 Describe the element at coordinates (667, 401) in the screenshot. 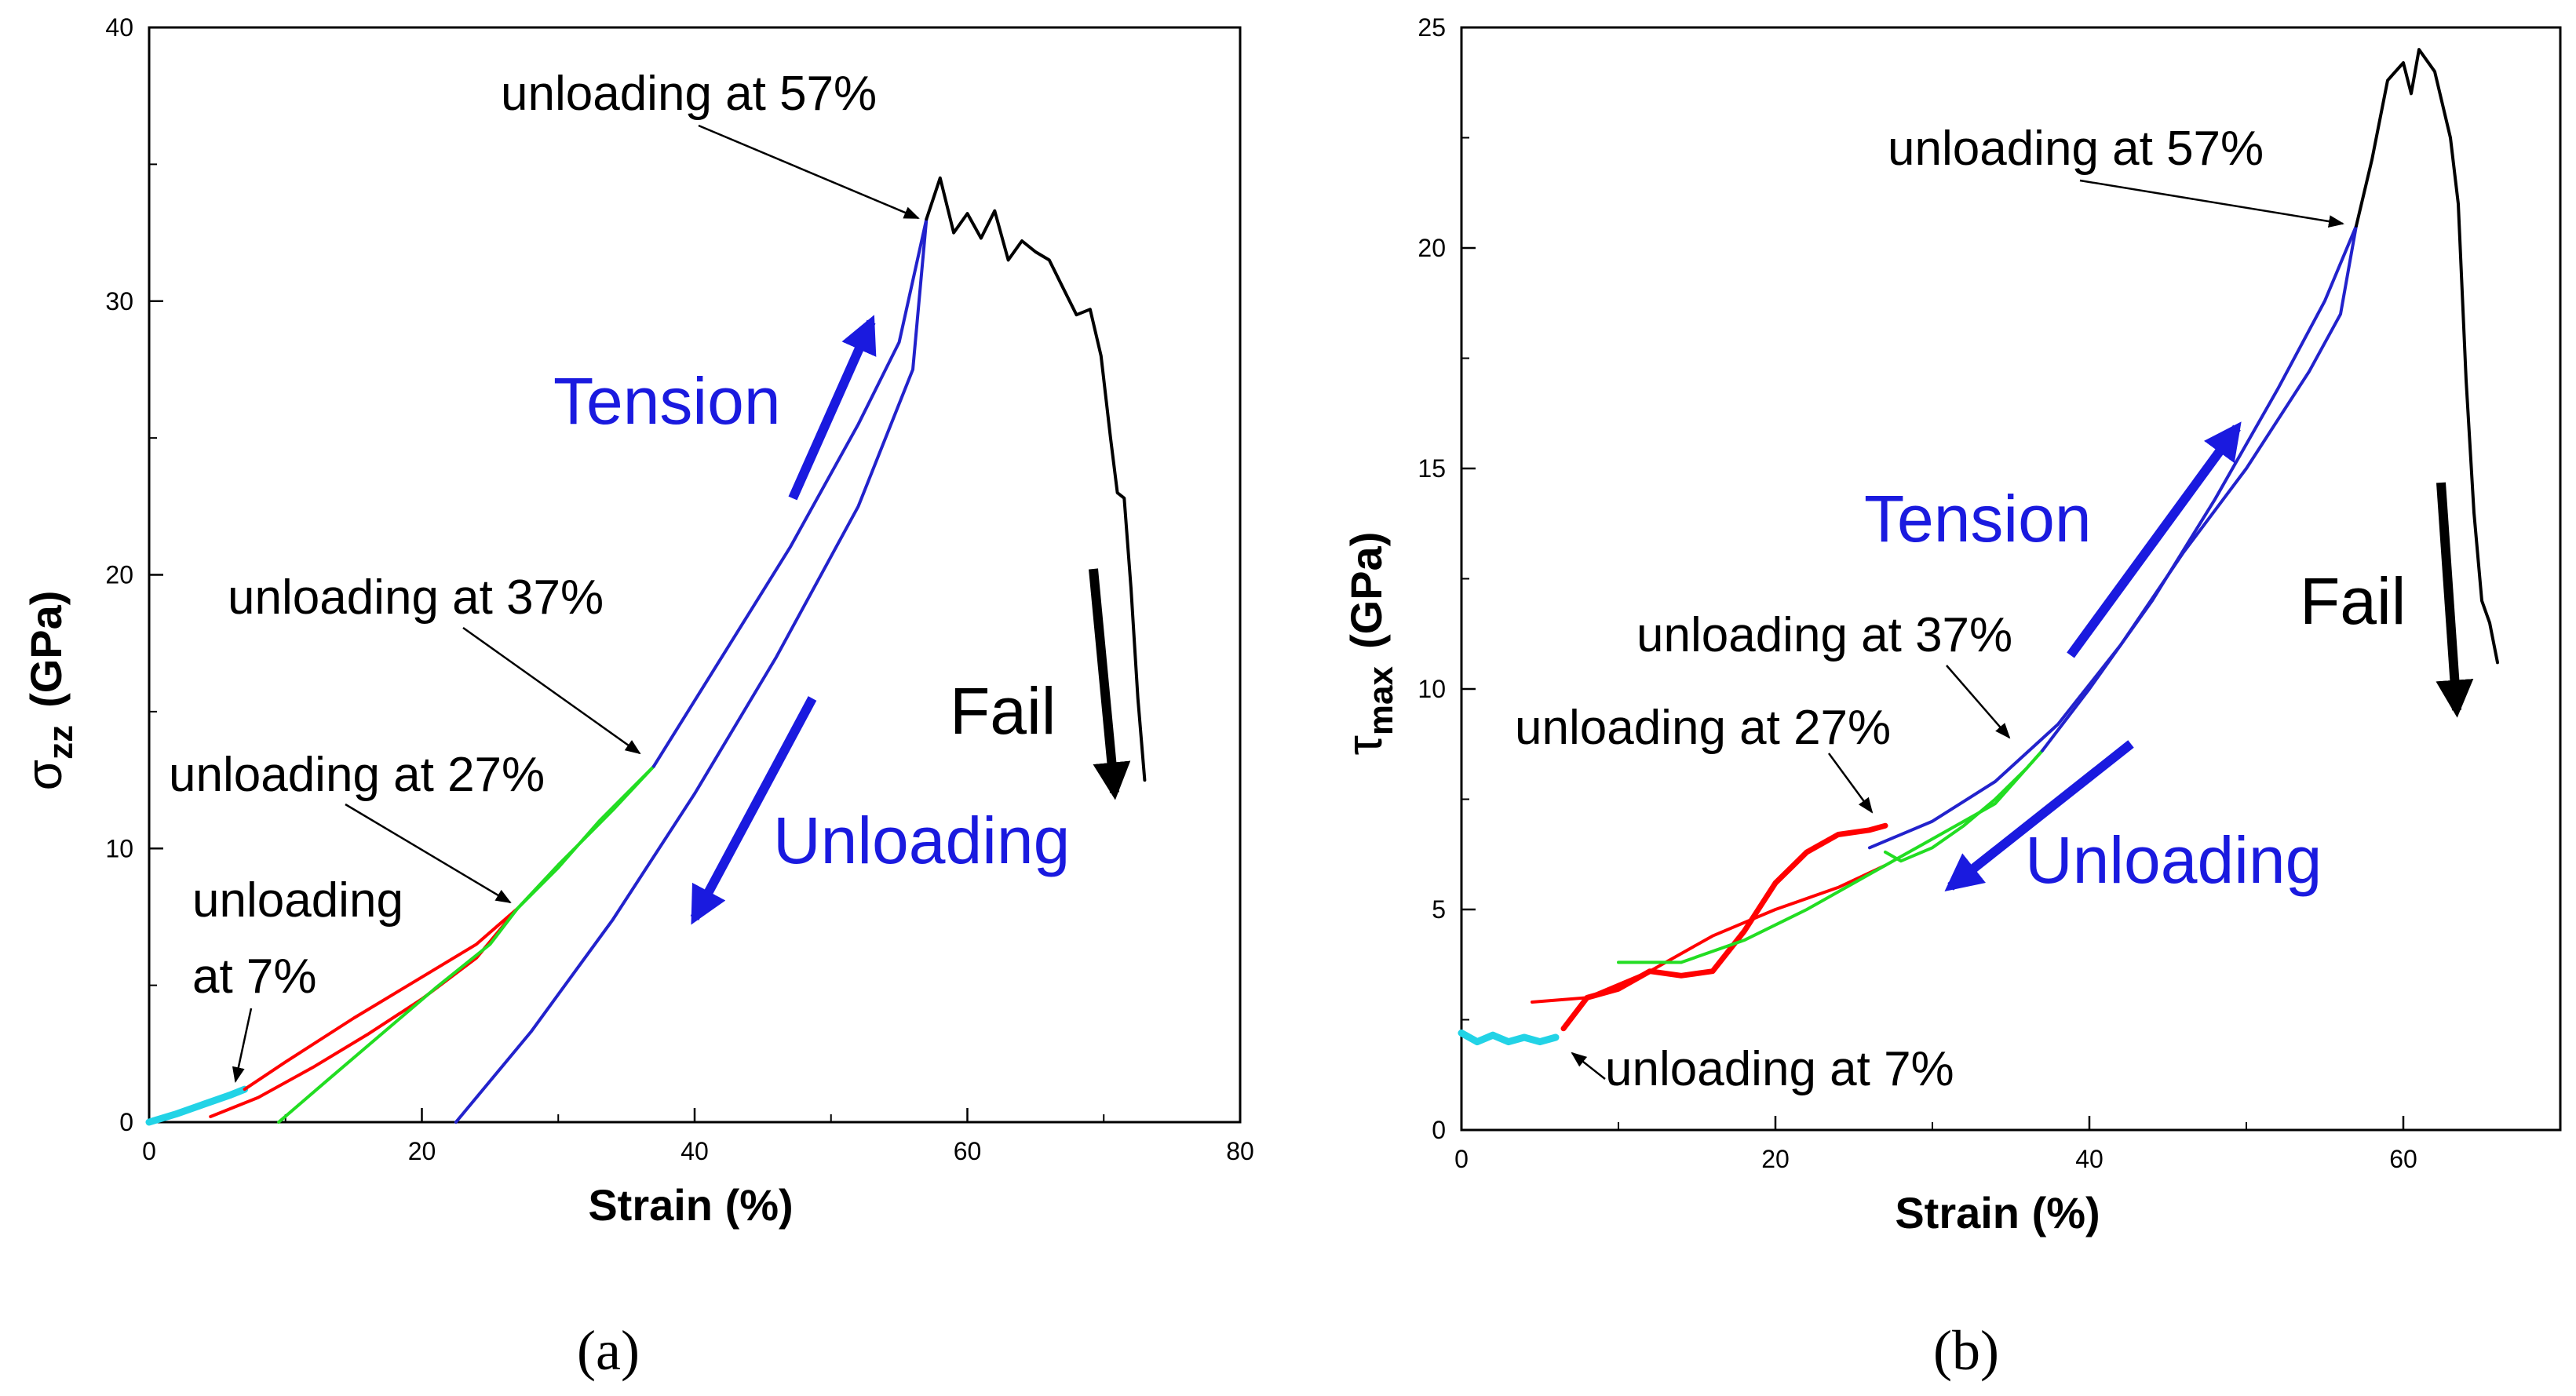

I see `tension-label-a: Tension` at that location.